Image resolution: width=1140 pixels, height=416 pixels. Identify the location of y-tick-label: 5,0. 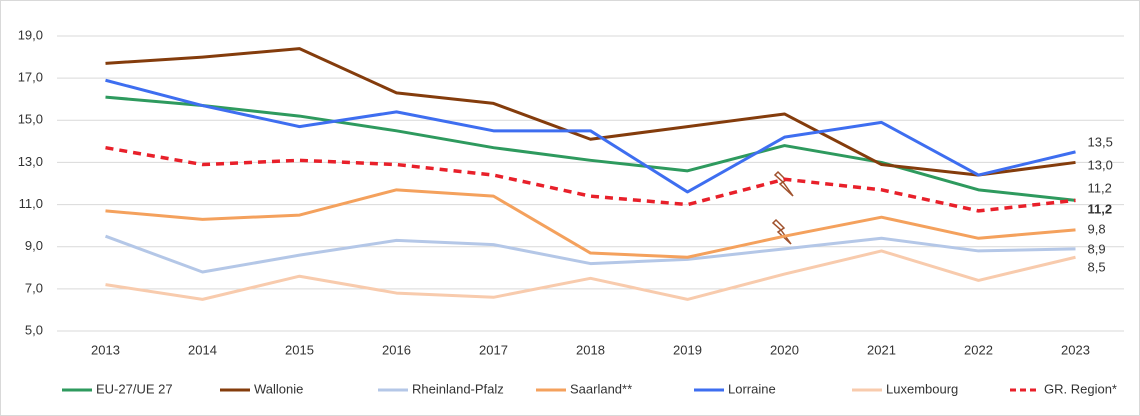
(34, 329).